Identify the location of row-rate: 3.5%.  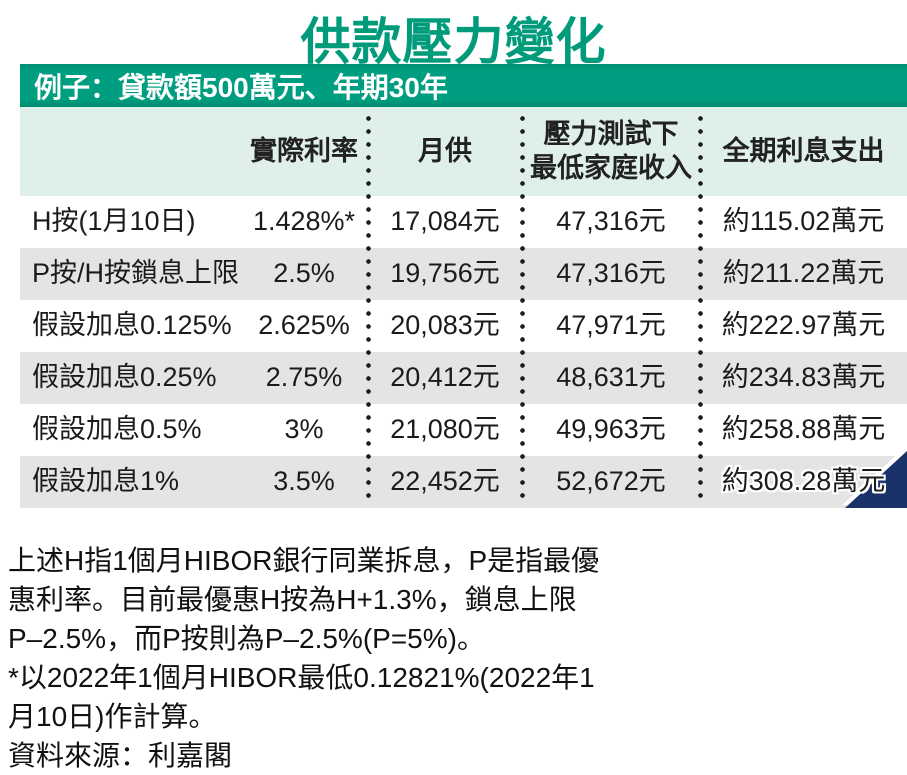
(304, 481).